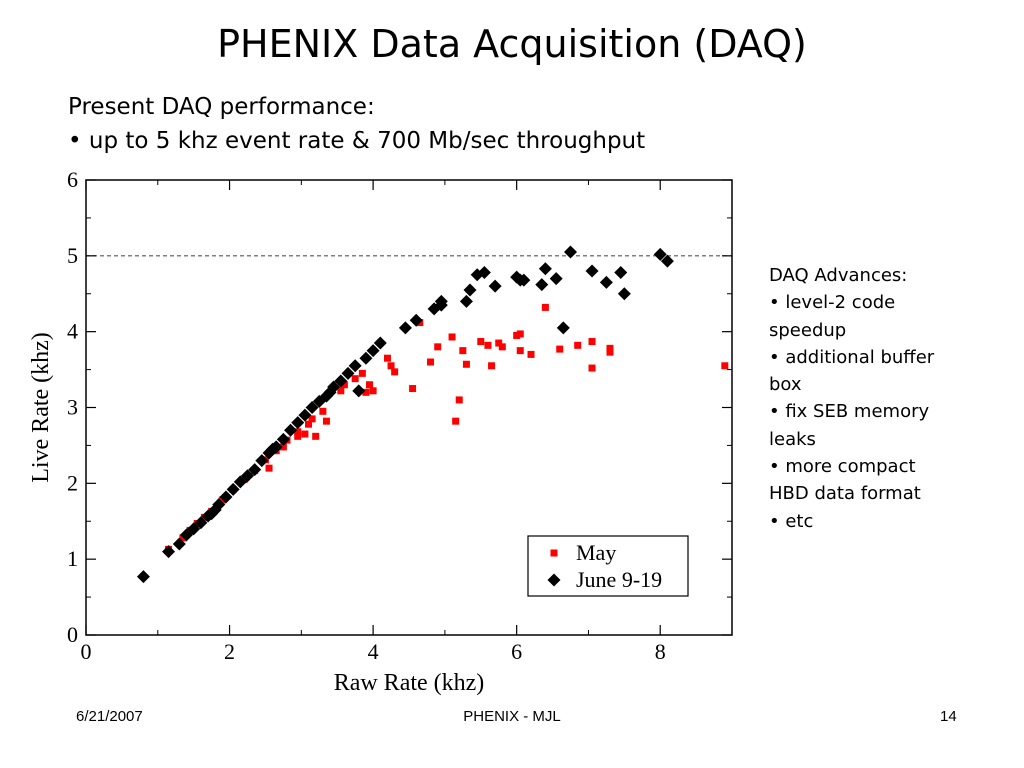 The height and width of the screenshot is (768, 1024). I want to click on footer-page-number: 14, so click(948, 716).